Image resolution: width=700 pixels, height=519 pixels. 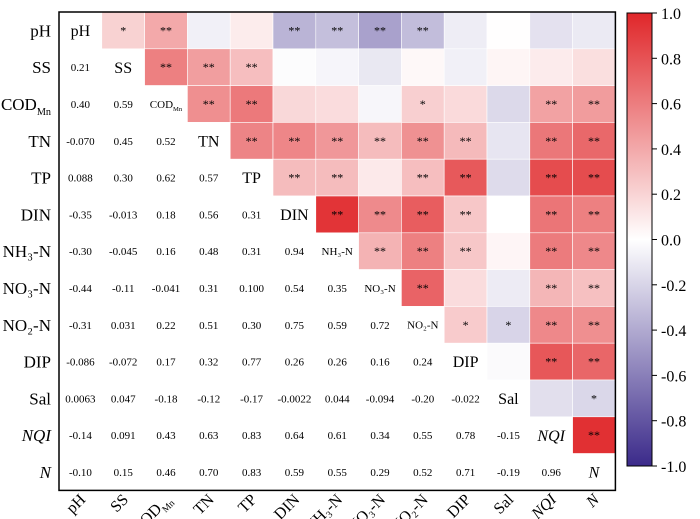 What do you see at coordinates (295, 326) in the screenshot?
I see `correlation-value: 0.75` at bounding box center [295, 326].